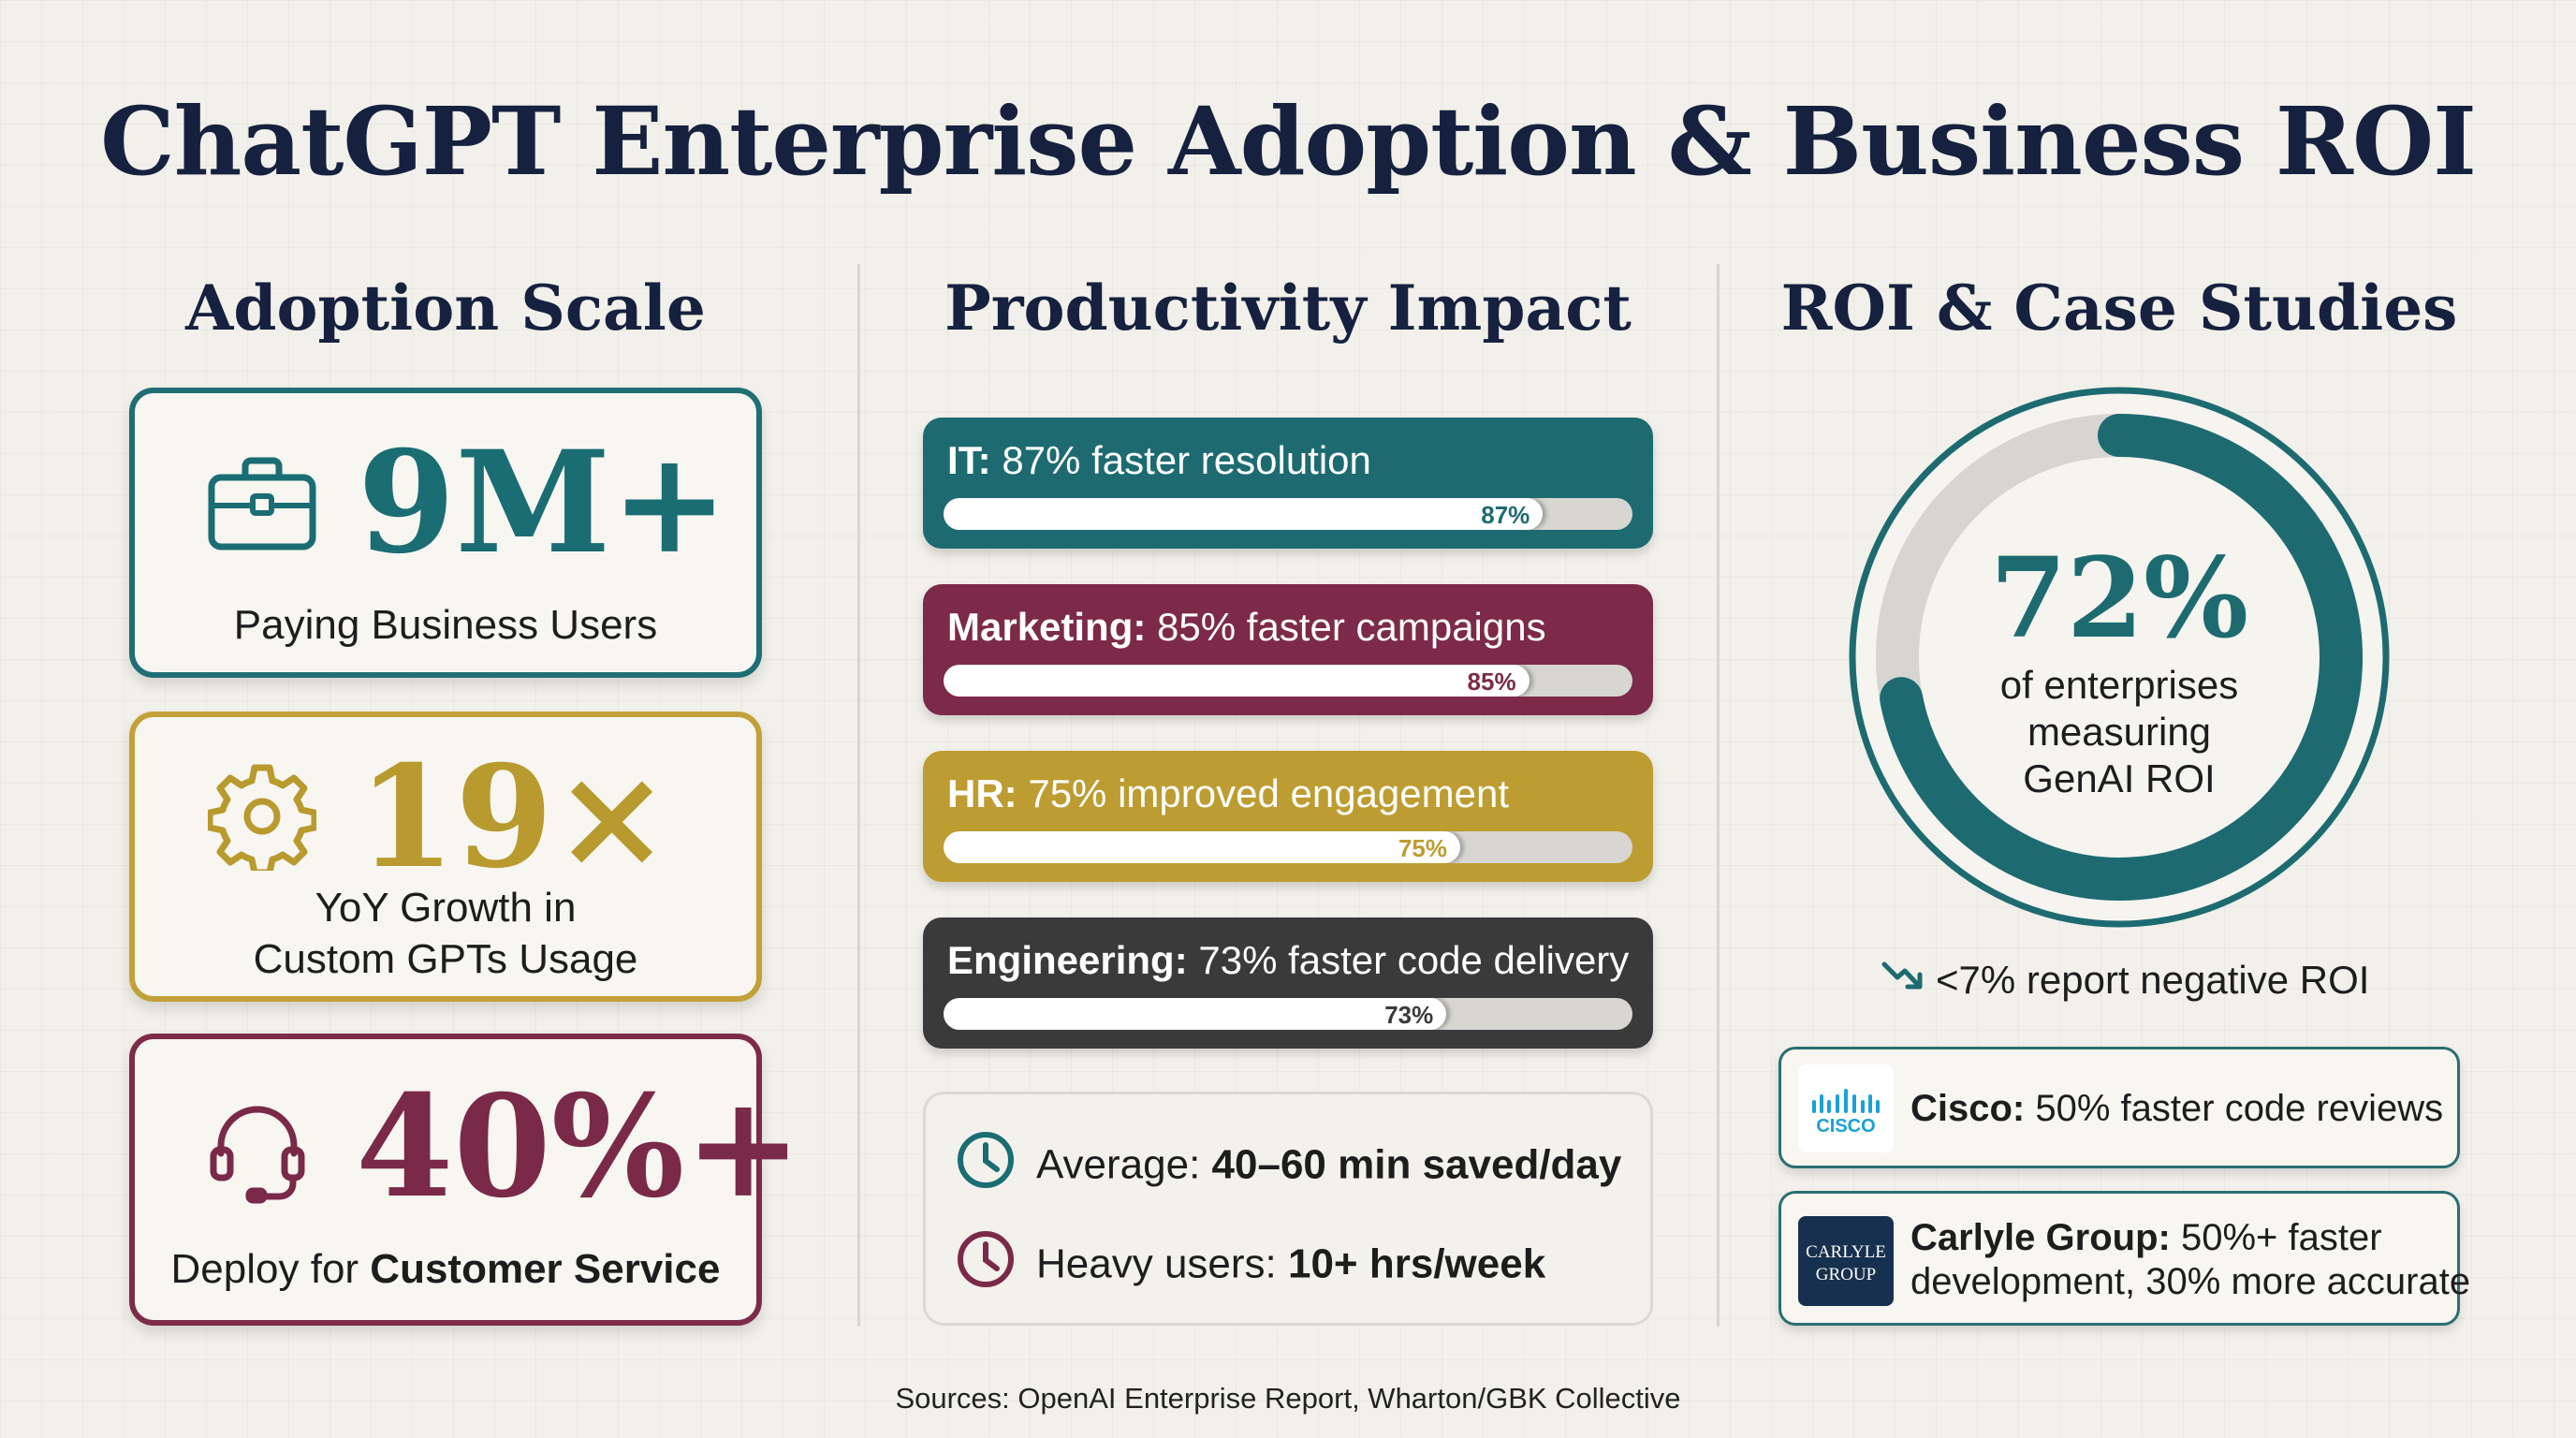 Image resolution: width=2576 pixels, height=1438 pixels. I want to click on negative-roi-text: <7% report negative ROI, so click(2153, 979).